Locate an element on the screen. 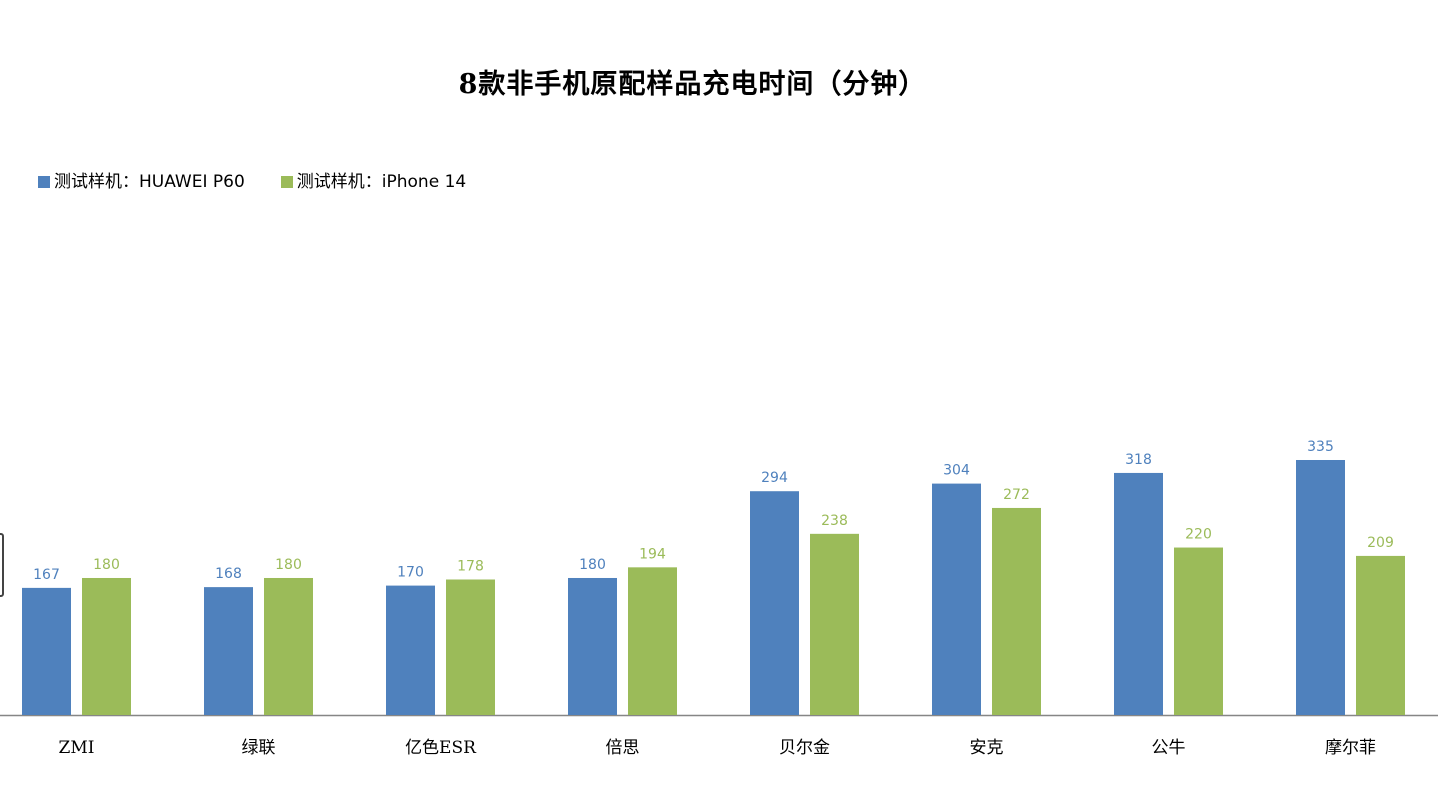  legend: 测试样机：HUAWEI P60 测试样机：iPhone 14 is located at coordinates (270, 179).